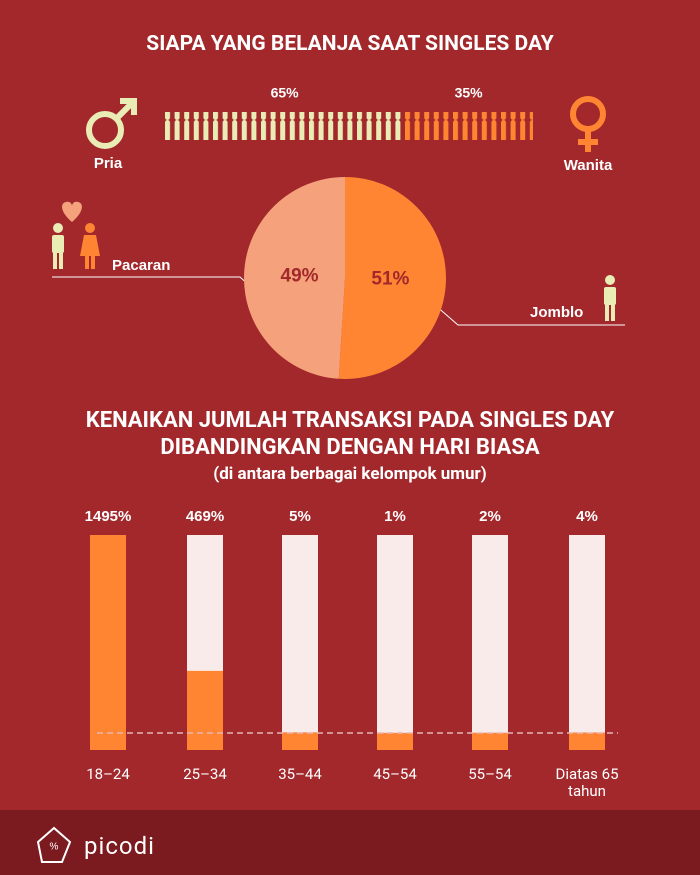  Describe the element at coordinates (395, 774) in the screenshot. I see `x-tick-label: 45–54` at that location.